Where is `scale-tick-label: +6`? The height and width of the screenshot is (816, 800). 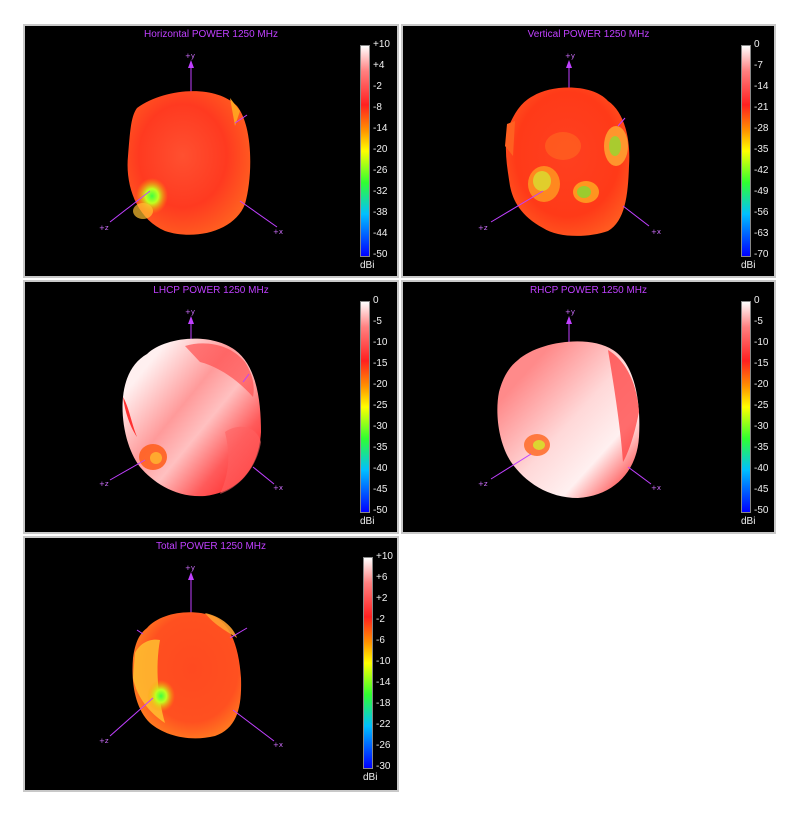 scale-tick-label: +6 is located at coordinates (382, 577).